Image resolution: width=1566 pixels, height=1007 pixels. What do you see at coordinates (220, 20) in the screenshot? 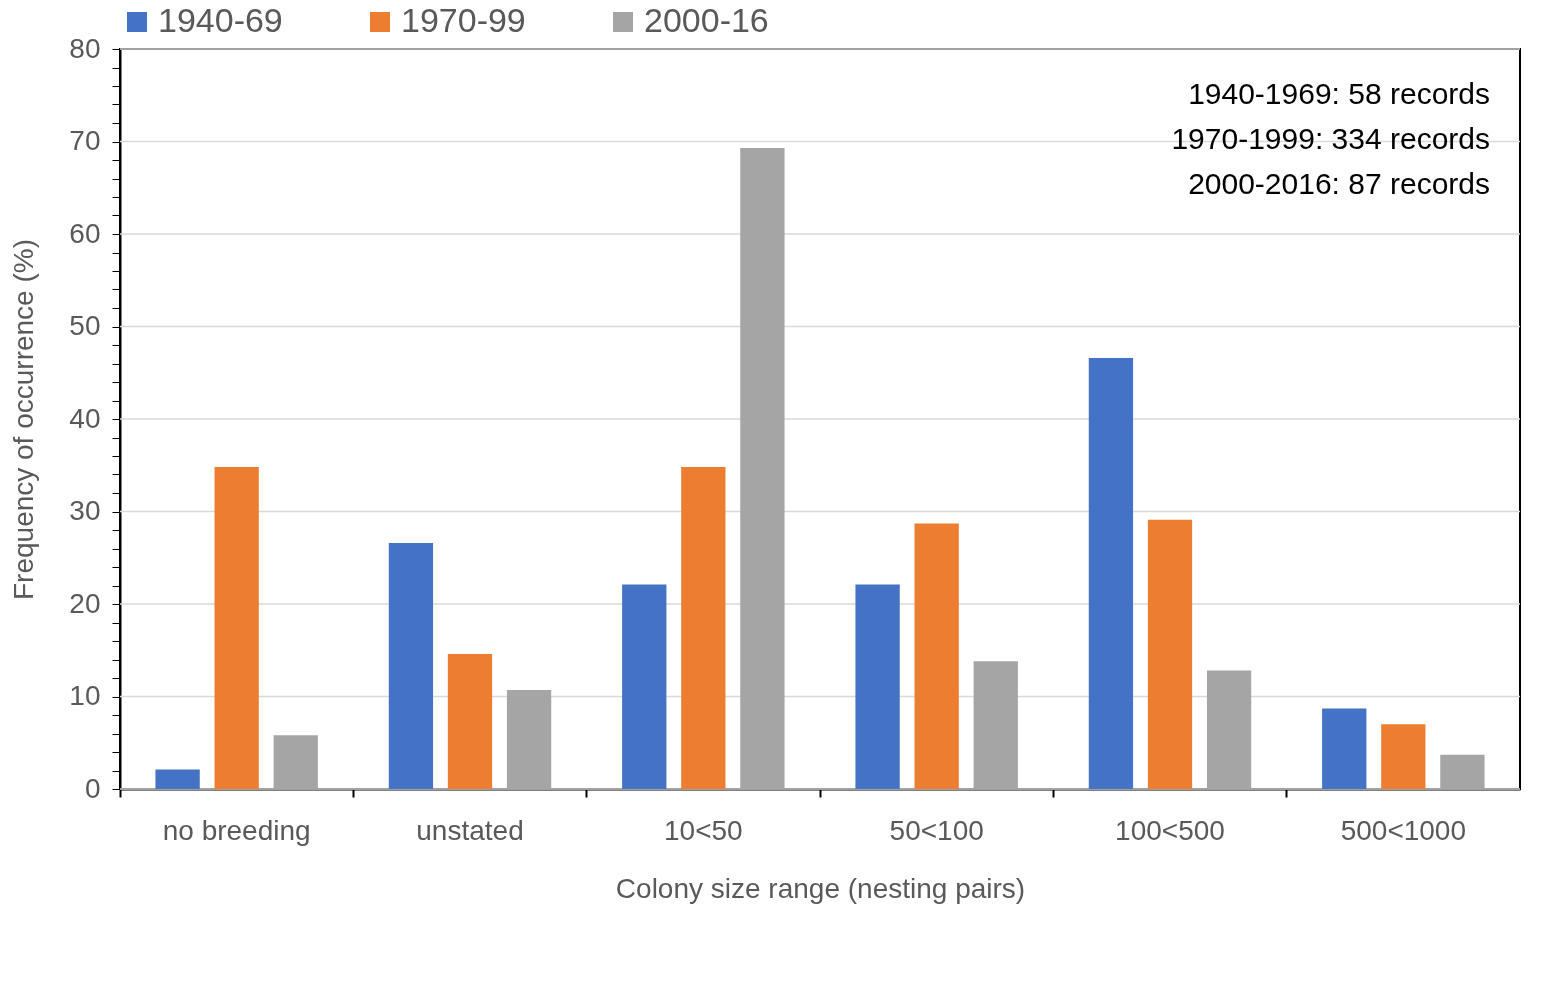
I see `legend-label: 1940-69` at bounding box center [220, 20].